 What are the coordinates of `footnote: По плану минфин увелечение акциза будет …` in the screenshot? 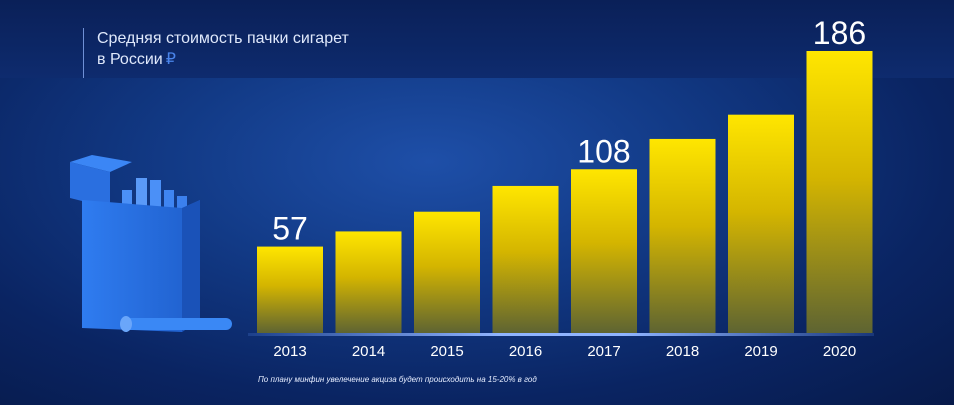 It's located at (397, 379).